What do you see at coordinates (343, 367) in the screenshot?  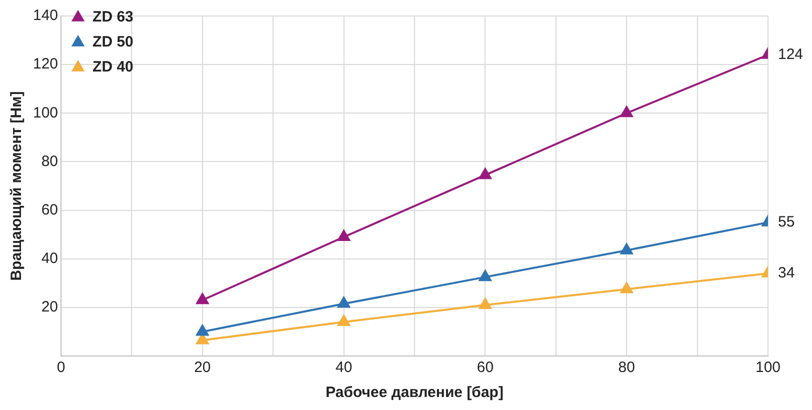 I see `x-tick-label: 40` at bounding box center [343, 367].